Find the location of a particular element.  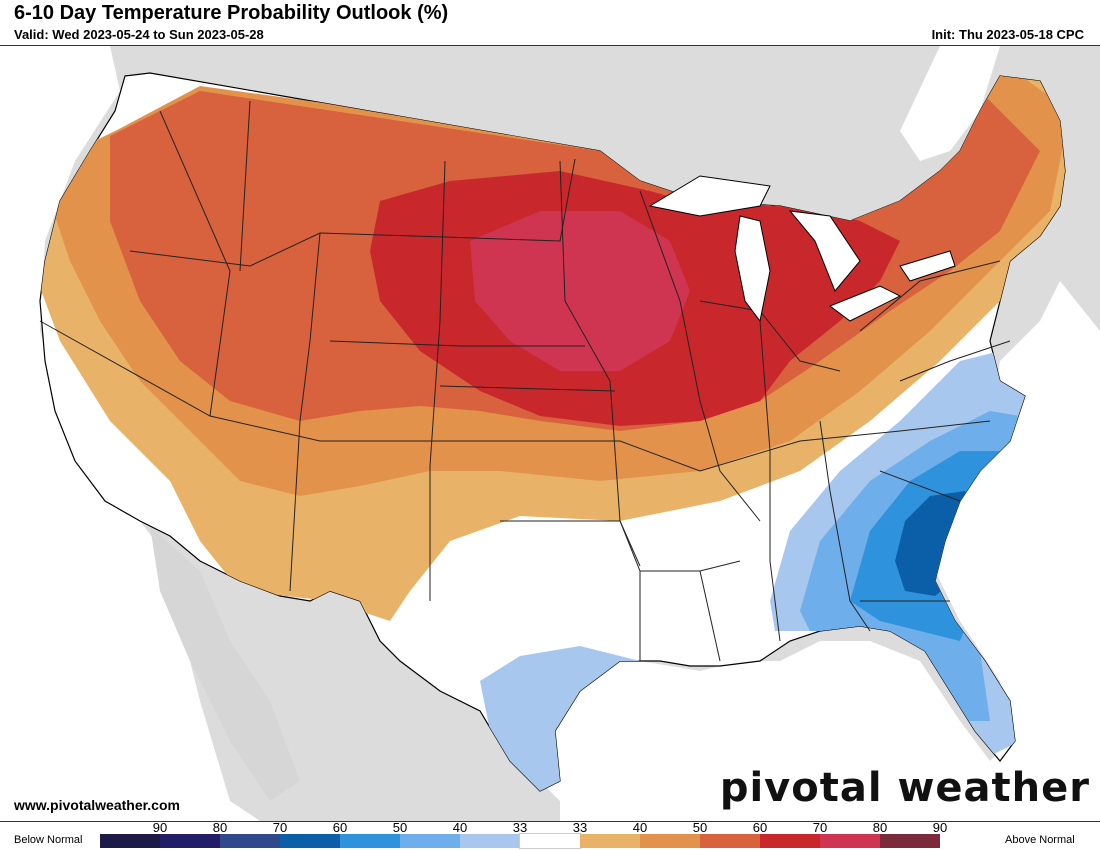

great-lakes is located at coordinates (802, 249).